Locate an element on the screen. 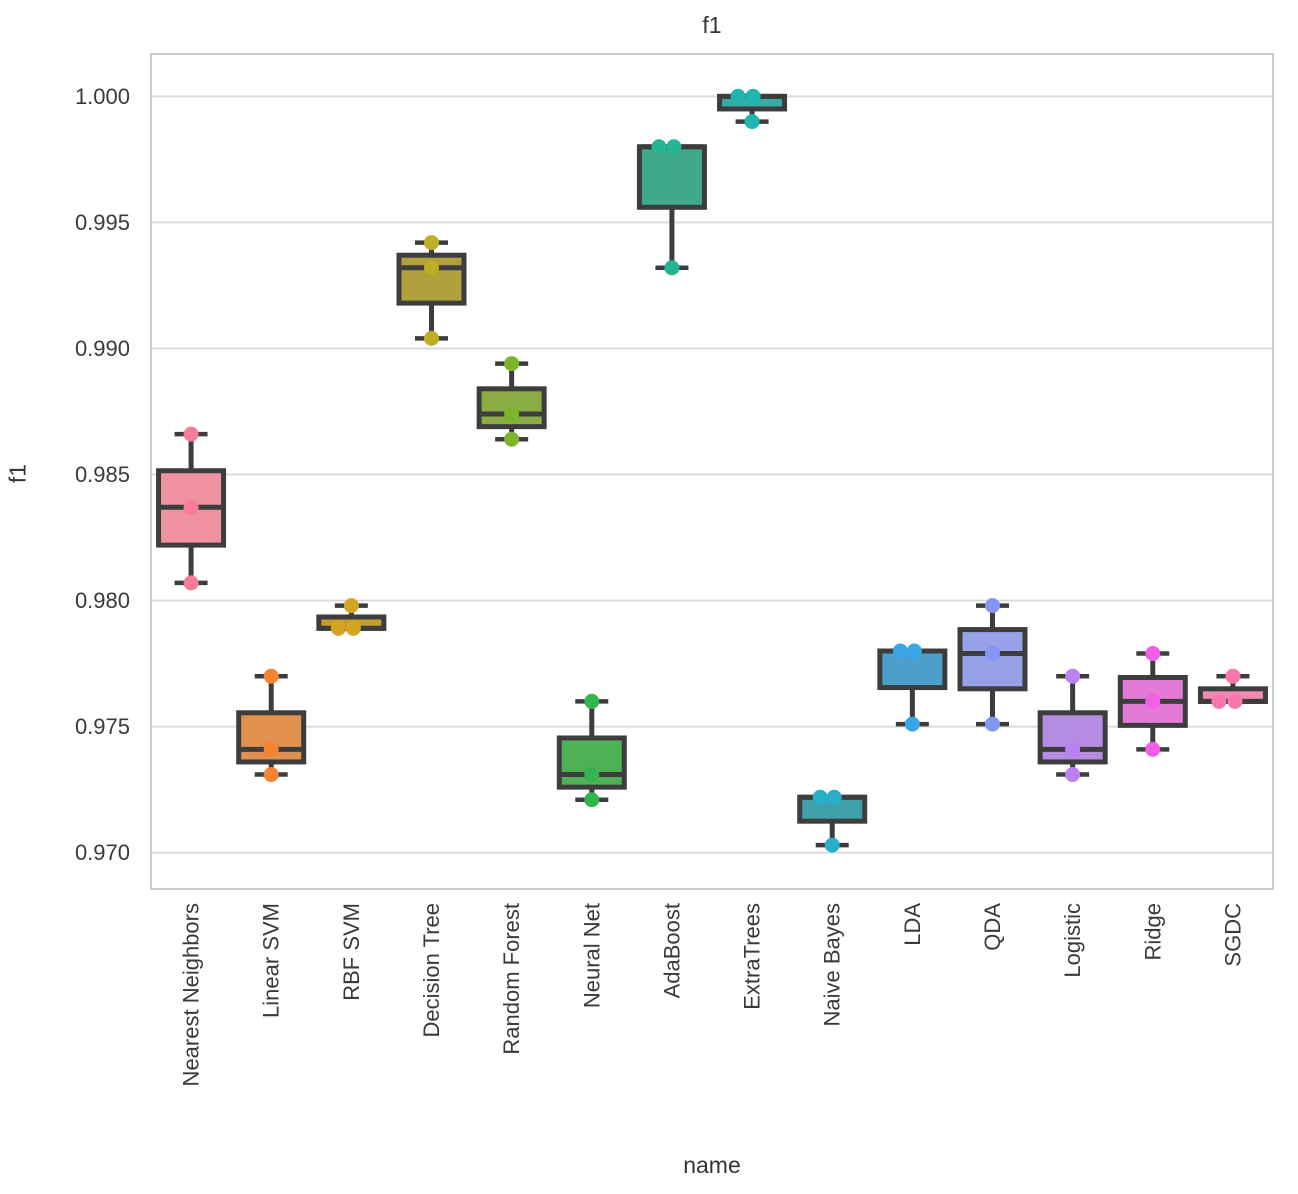 Image resolution: width=1298 pixels, height=1194 pixels. x-tick-label: RBF SVM is located at coordinates (351, 952).